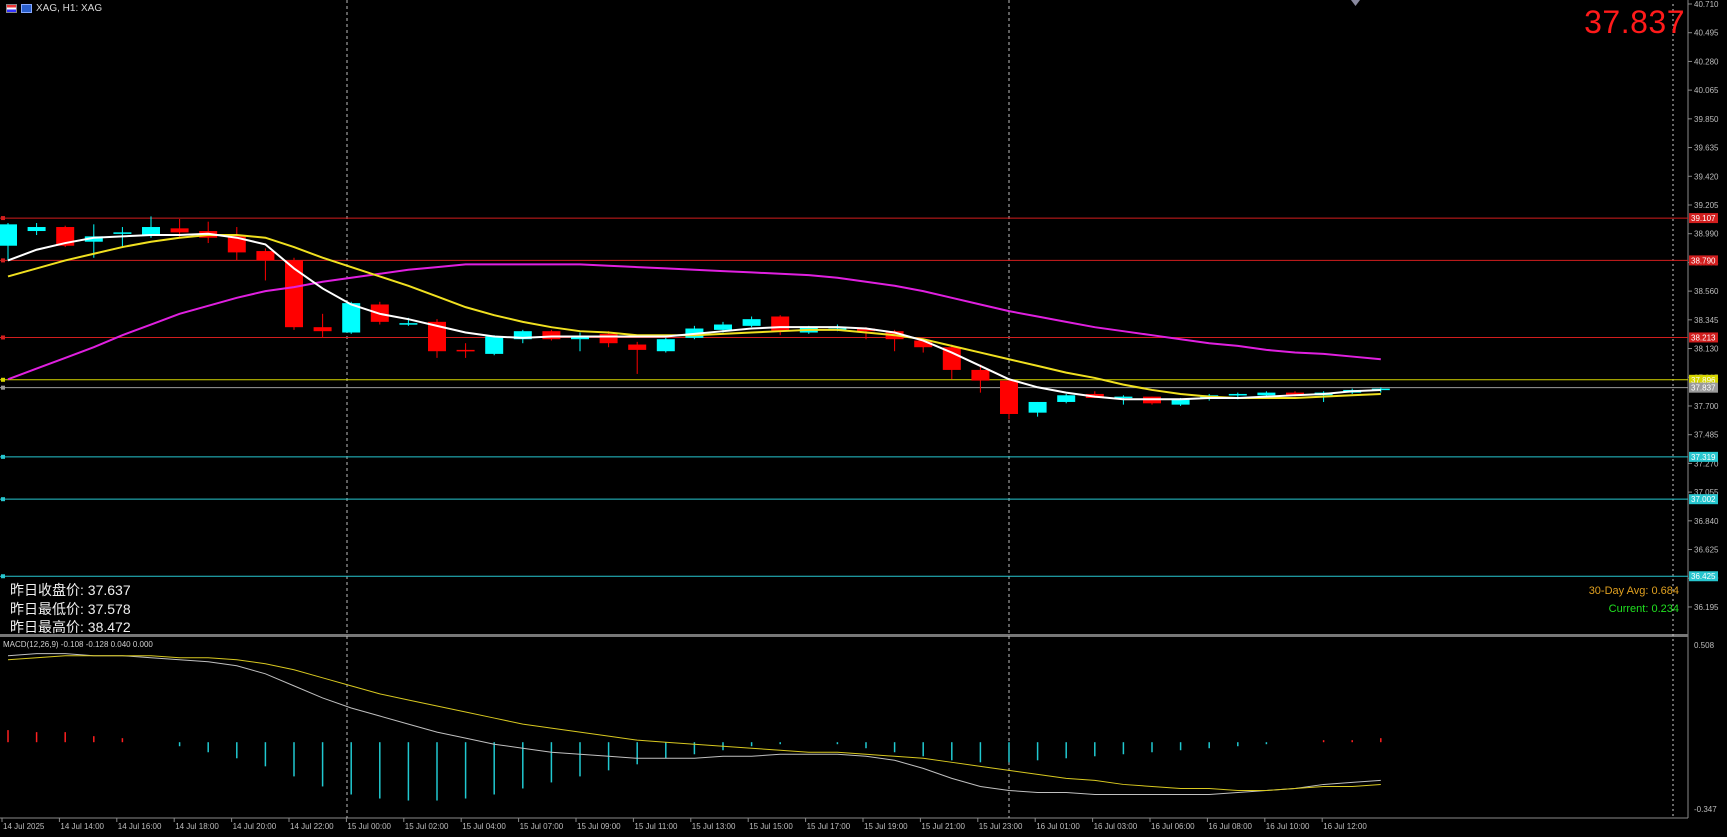 The height and width of the screenshot is (837, 1727). I want to click on price-tick-label: 38.560, so click(1706, 291).